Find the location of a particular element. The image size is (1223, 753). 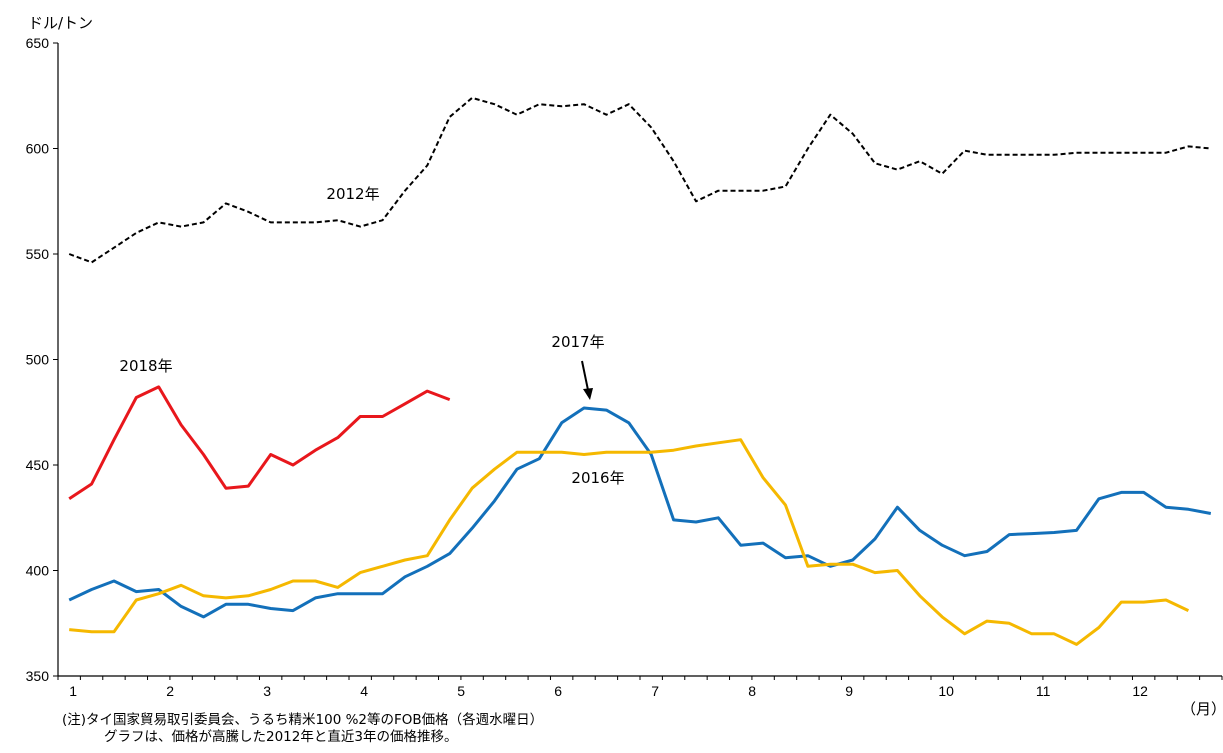

x-ticks: 1 2 3 4 5 6 7 8 9 10 11 12 is located at coordinates (640, 687).